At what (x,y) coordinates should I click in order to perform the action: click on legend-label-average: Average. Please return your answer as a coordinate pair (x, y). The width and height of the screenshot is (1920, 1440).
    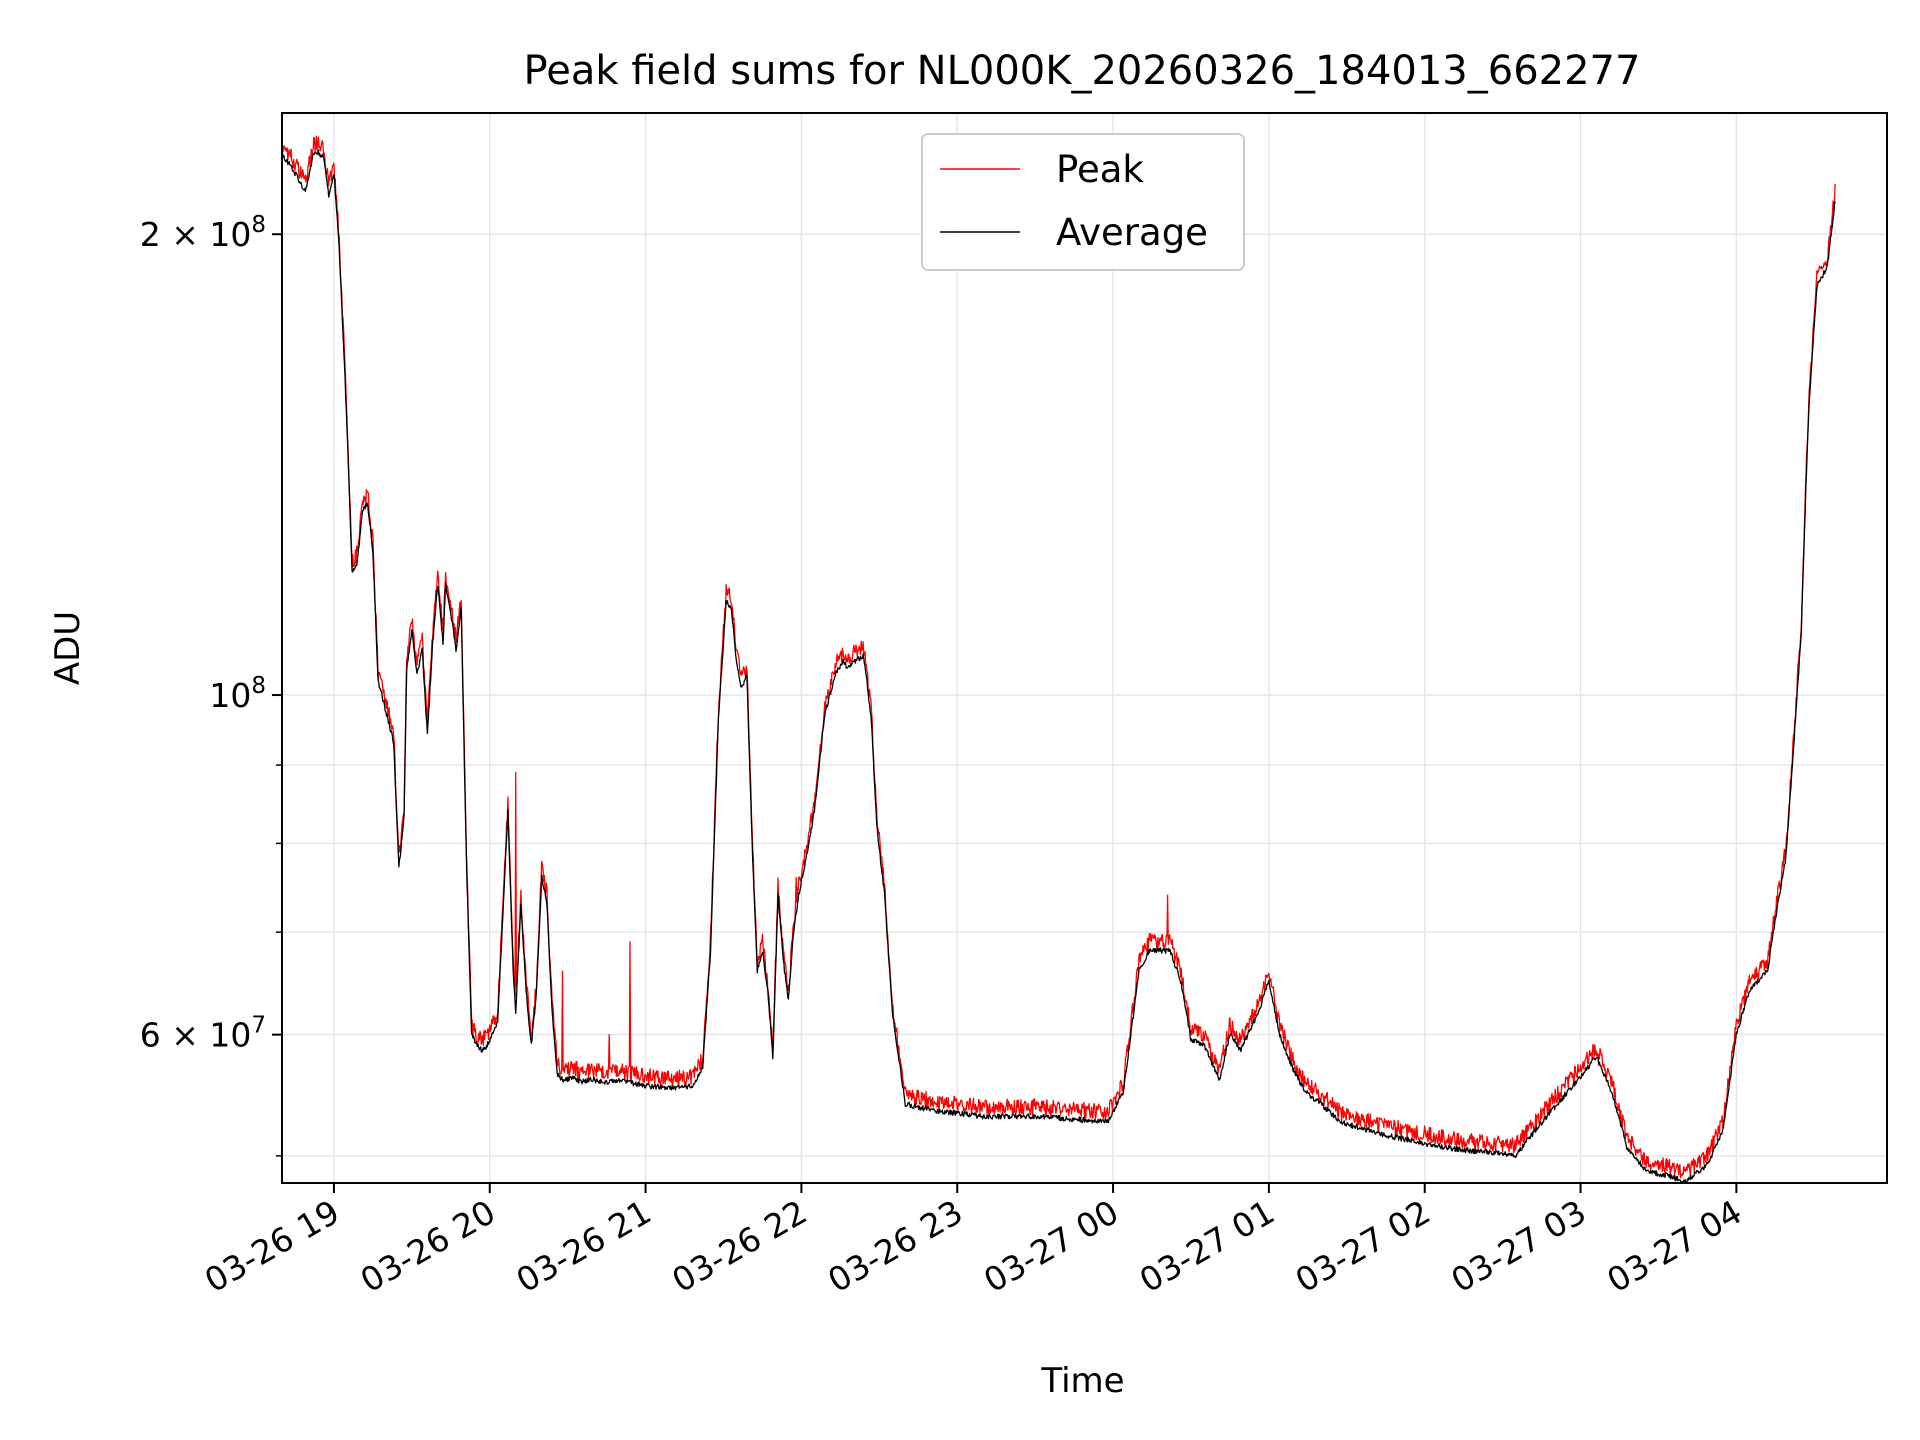
    Looking at the image, I should click on (1132, 232).